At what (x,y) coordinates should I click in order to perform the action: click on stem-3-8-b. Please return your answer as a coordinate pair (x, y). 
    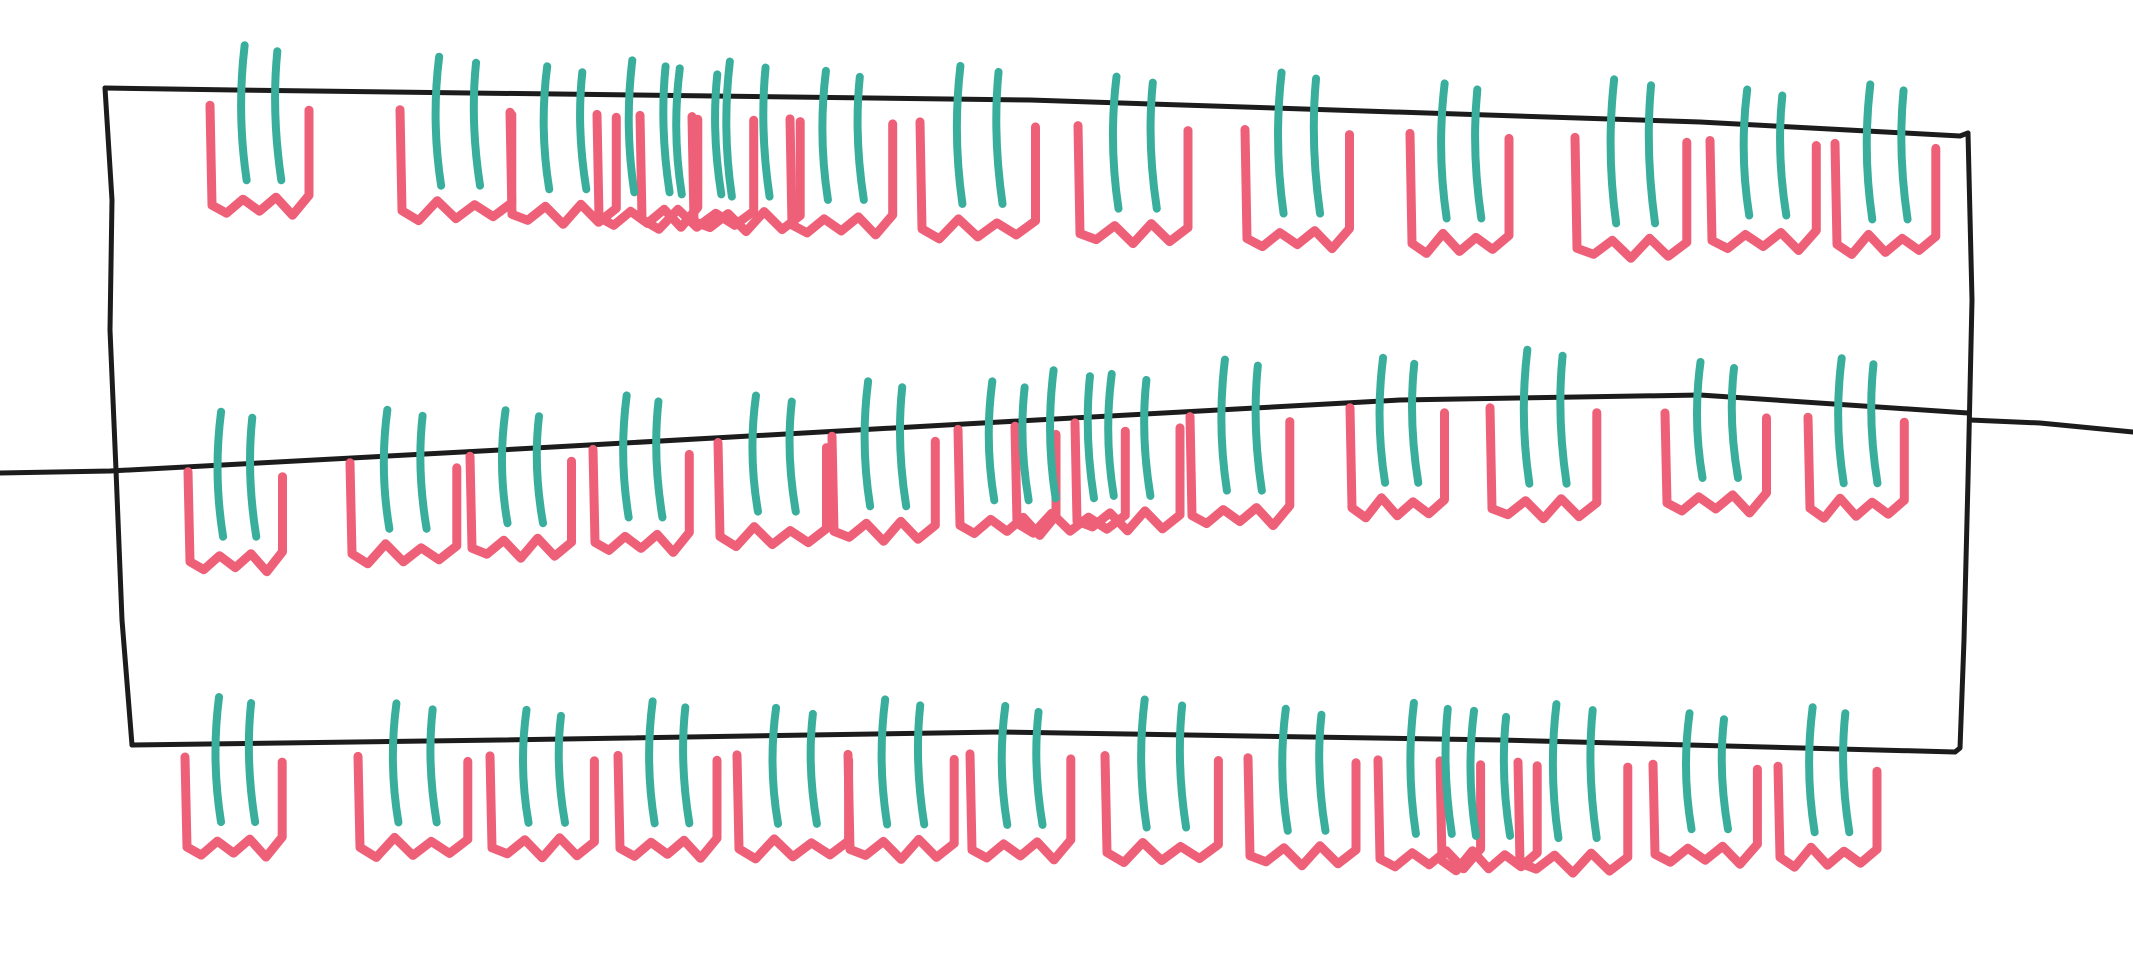
    Looking at the image, I should click on (1183, 766).